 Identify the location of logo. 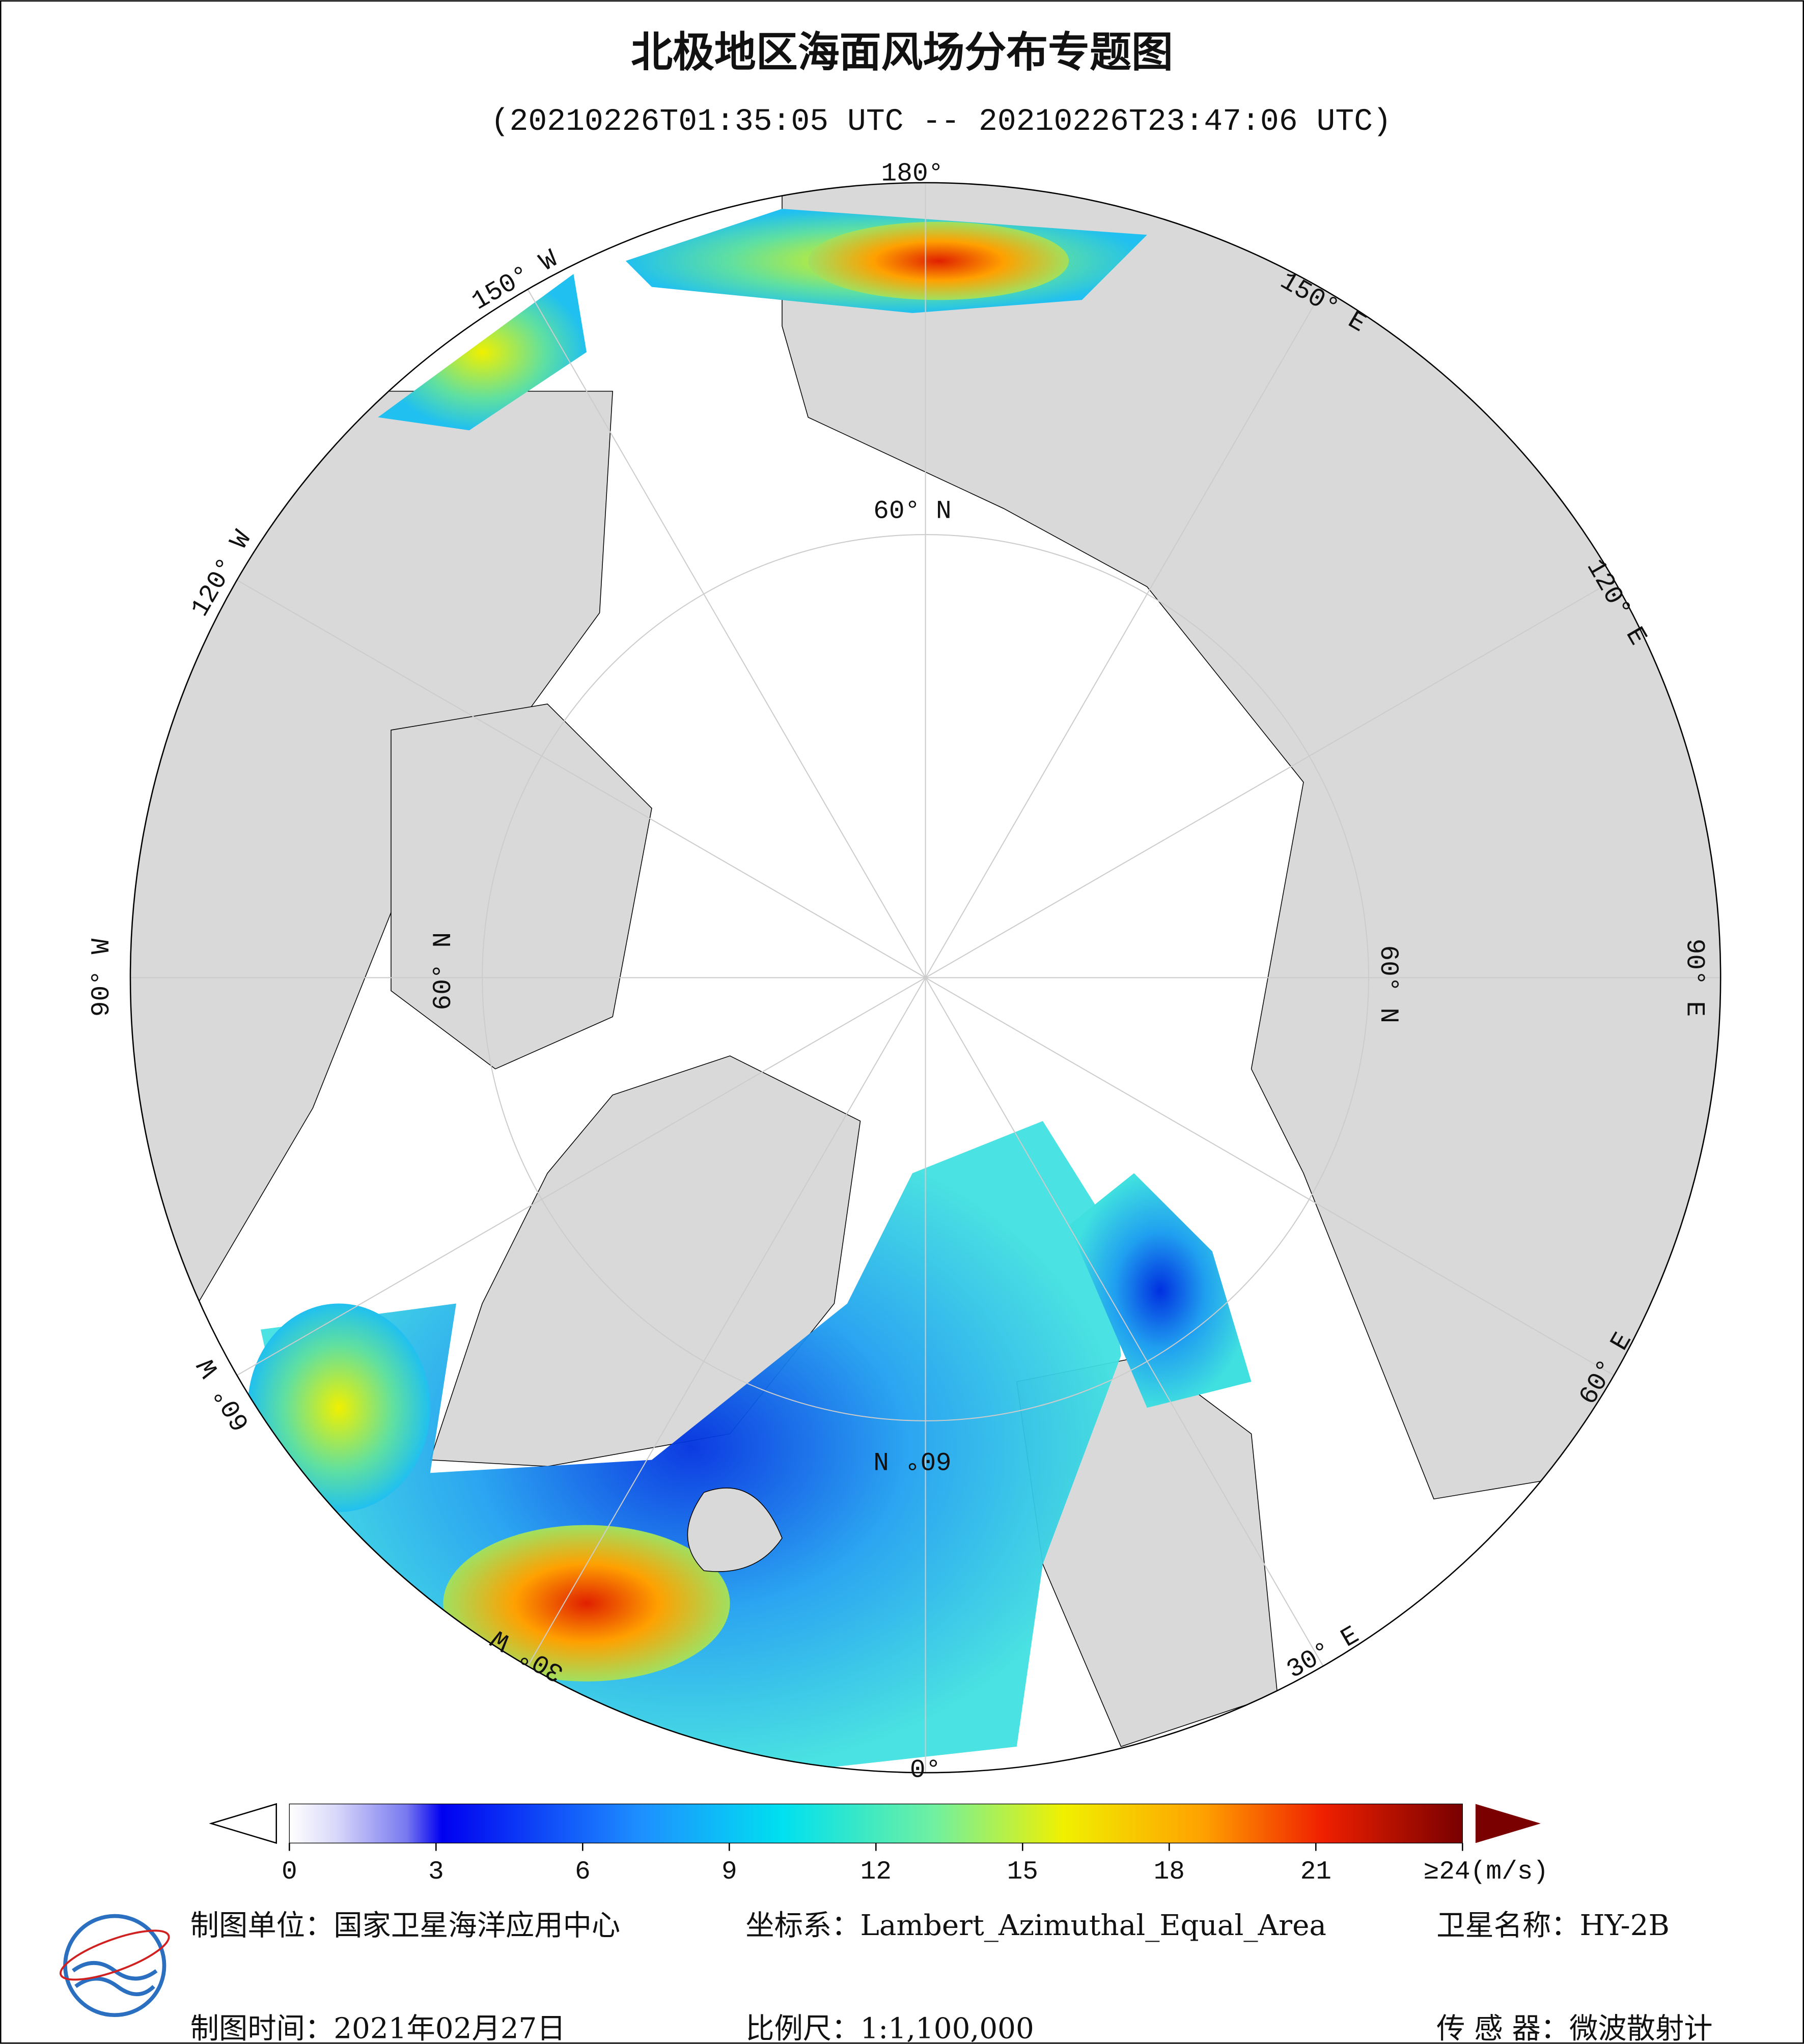
(114, 1966).